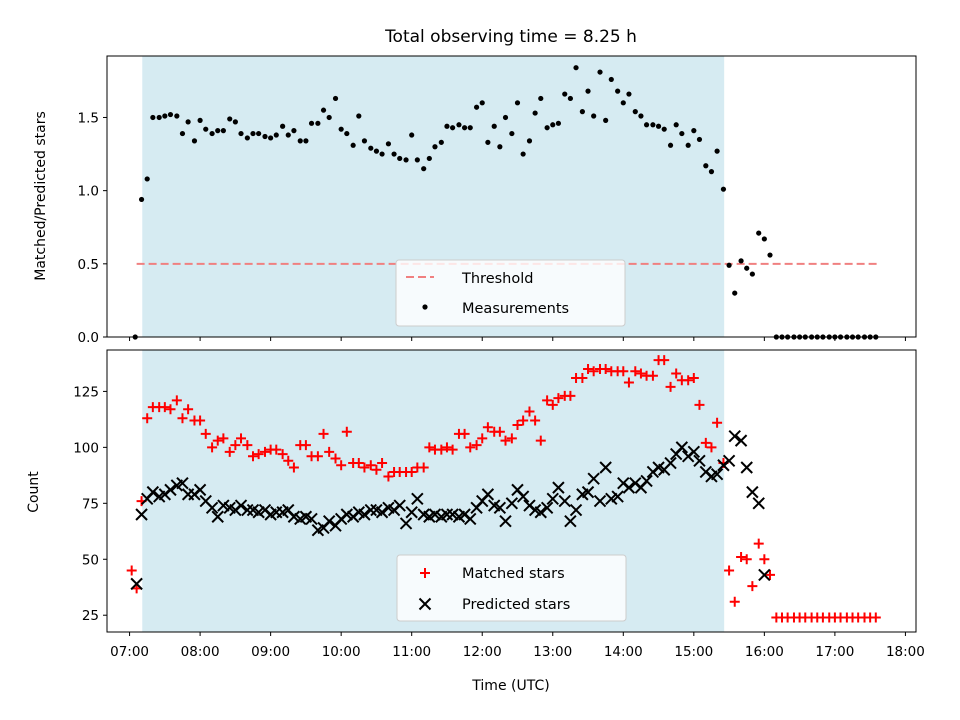 The width and height of the screenshot is (960, 720). What do you see at coordinates (88, 118) in the screenshot?
I see `y-tick-label-top: 1.5` at bounding box center [88, 118].